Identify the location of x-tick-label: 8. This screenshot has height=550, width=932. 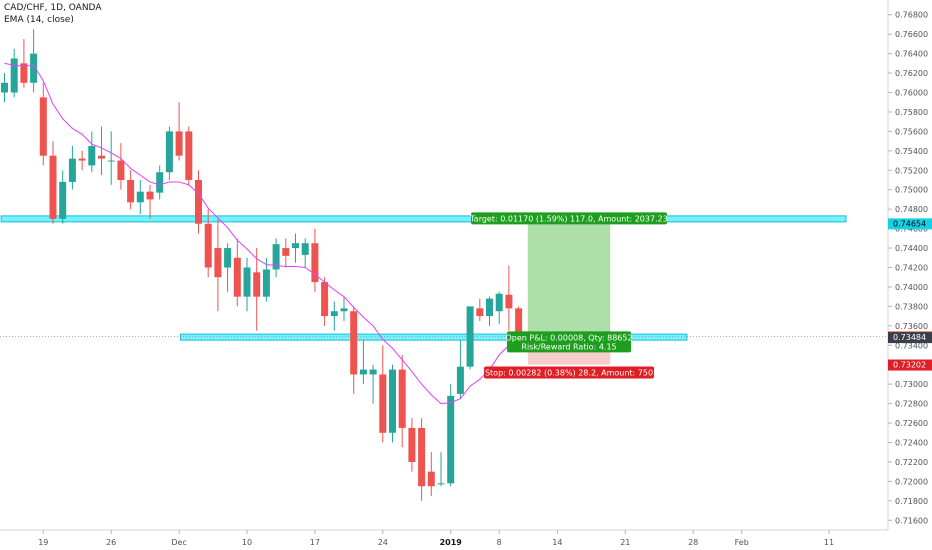
(499, 542).